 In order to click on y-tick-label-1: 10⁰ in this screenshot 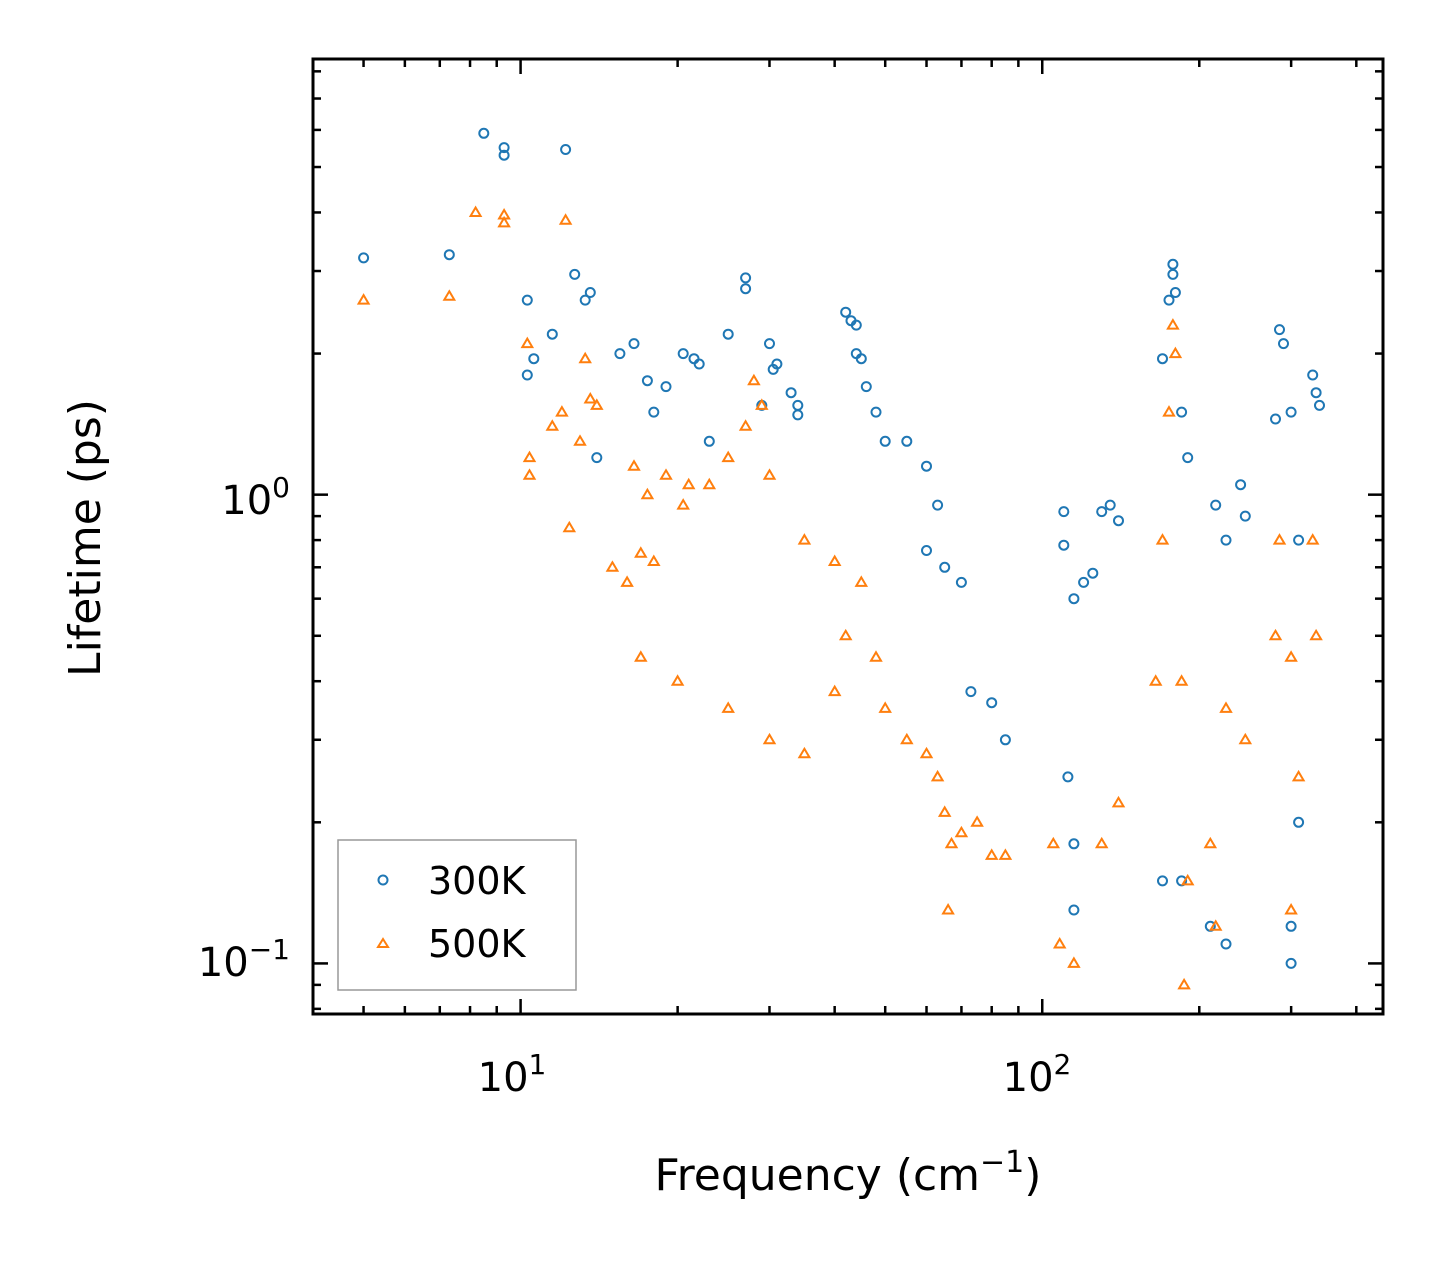, I will do `click(255, 497)`.